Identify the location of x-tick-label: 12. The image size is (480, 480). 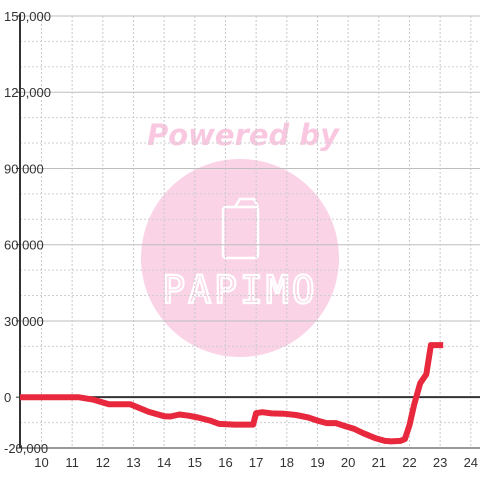
(103, 462).